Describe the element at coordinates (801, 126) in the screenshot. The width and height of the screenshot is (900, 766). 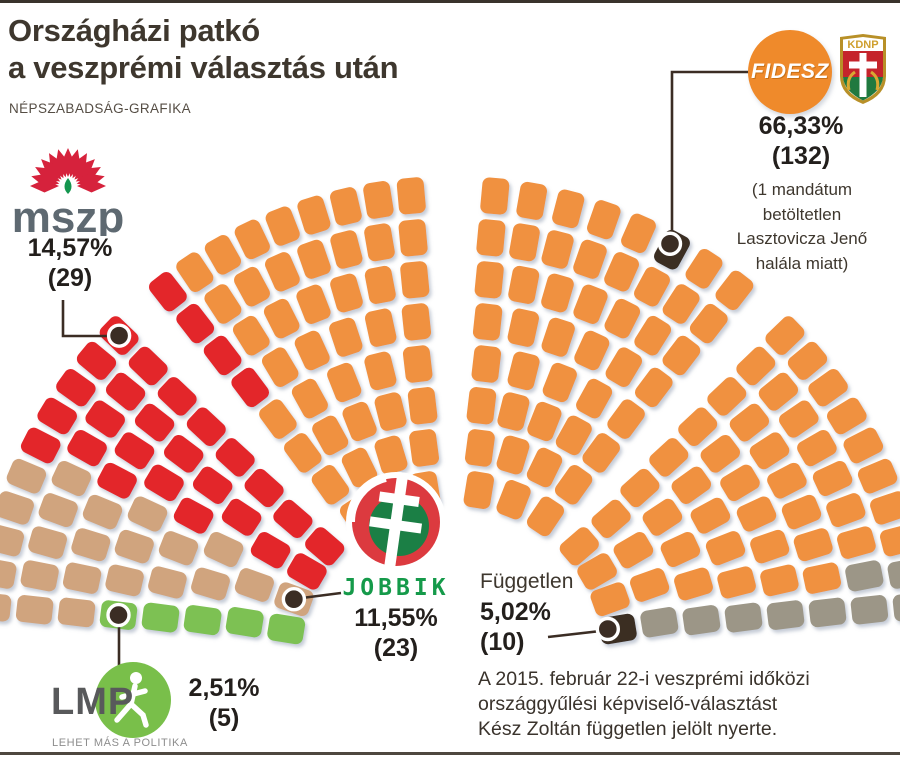
I see `fidesz-percent: 66,33%` at that location.